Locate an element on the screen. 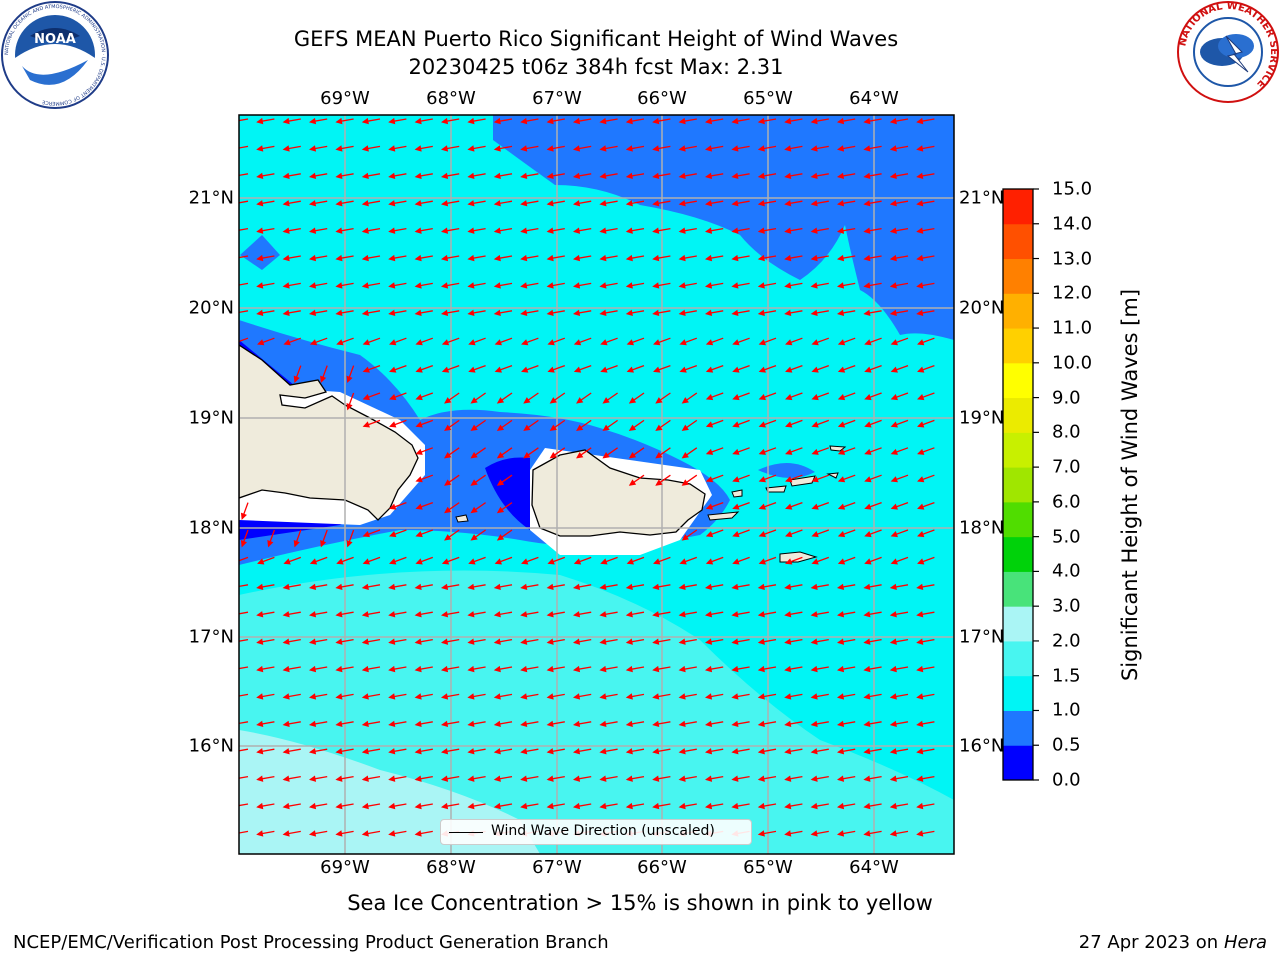 This screenshot has width=1280, height=960. lon-tick-top: 65°W is located at coordinates (768, 98).